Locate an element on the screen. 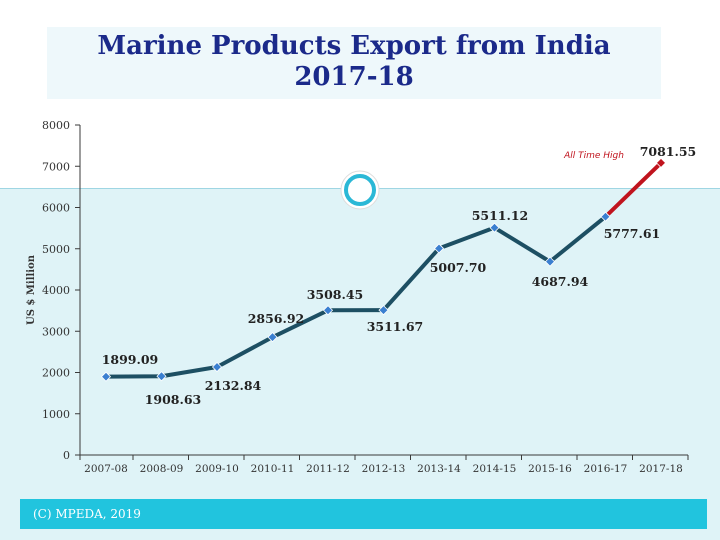  annotation-label: All Time High is located at coordinates (593, 156).